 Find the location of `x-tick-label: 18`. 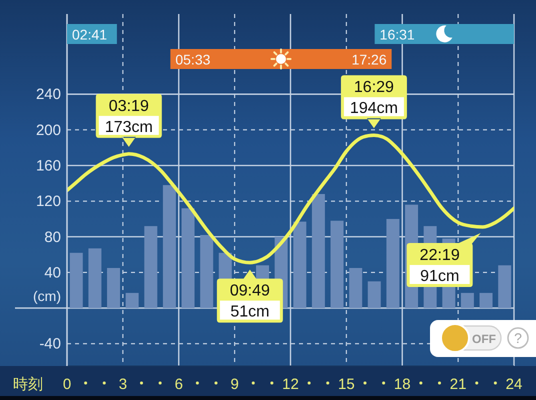

x-tick-label: 18 is located at coordinates (402, 384).